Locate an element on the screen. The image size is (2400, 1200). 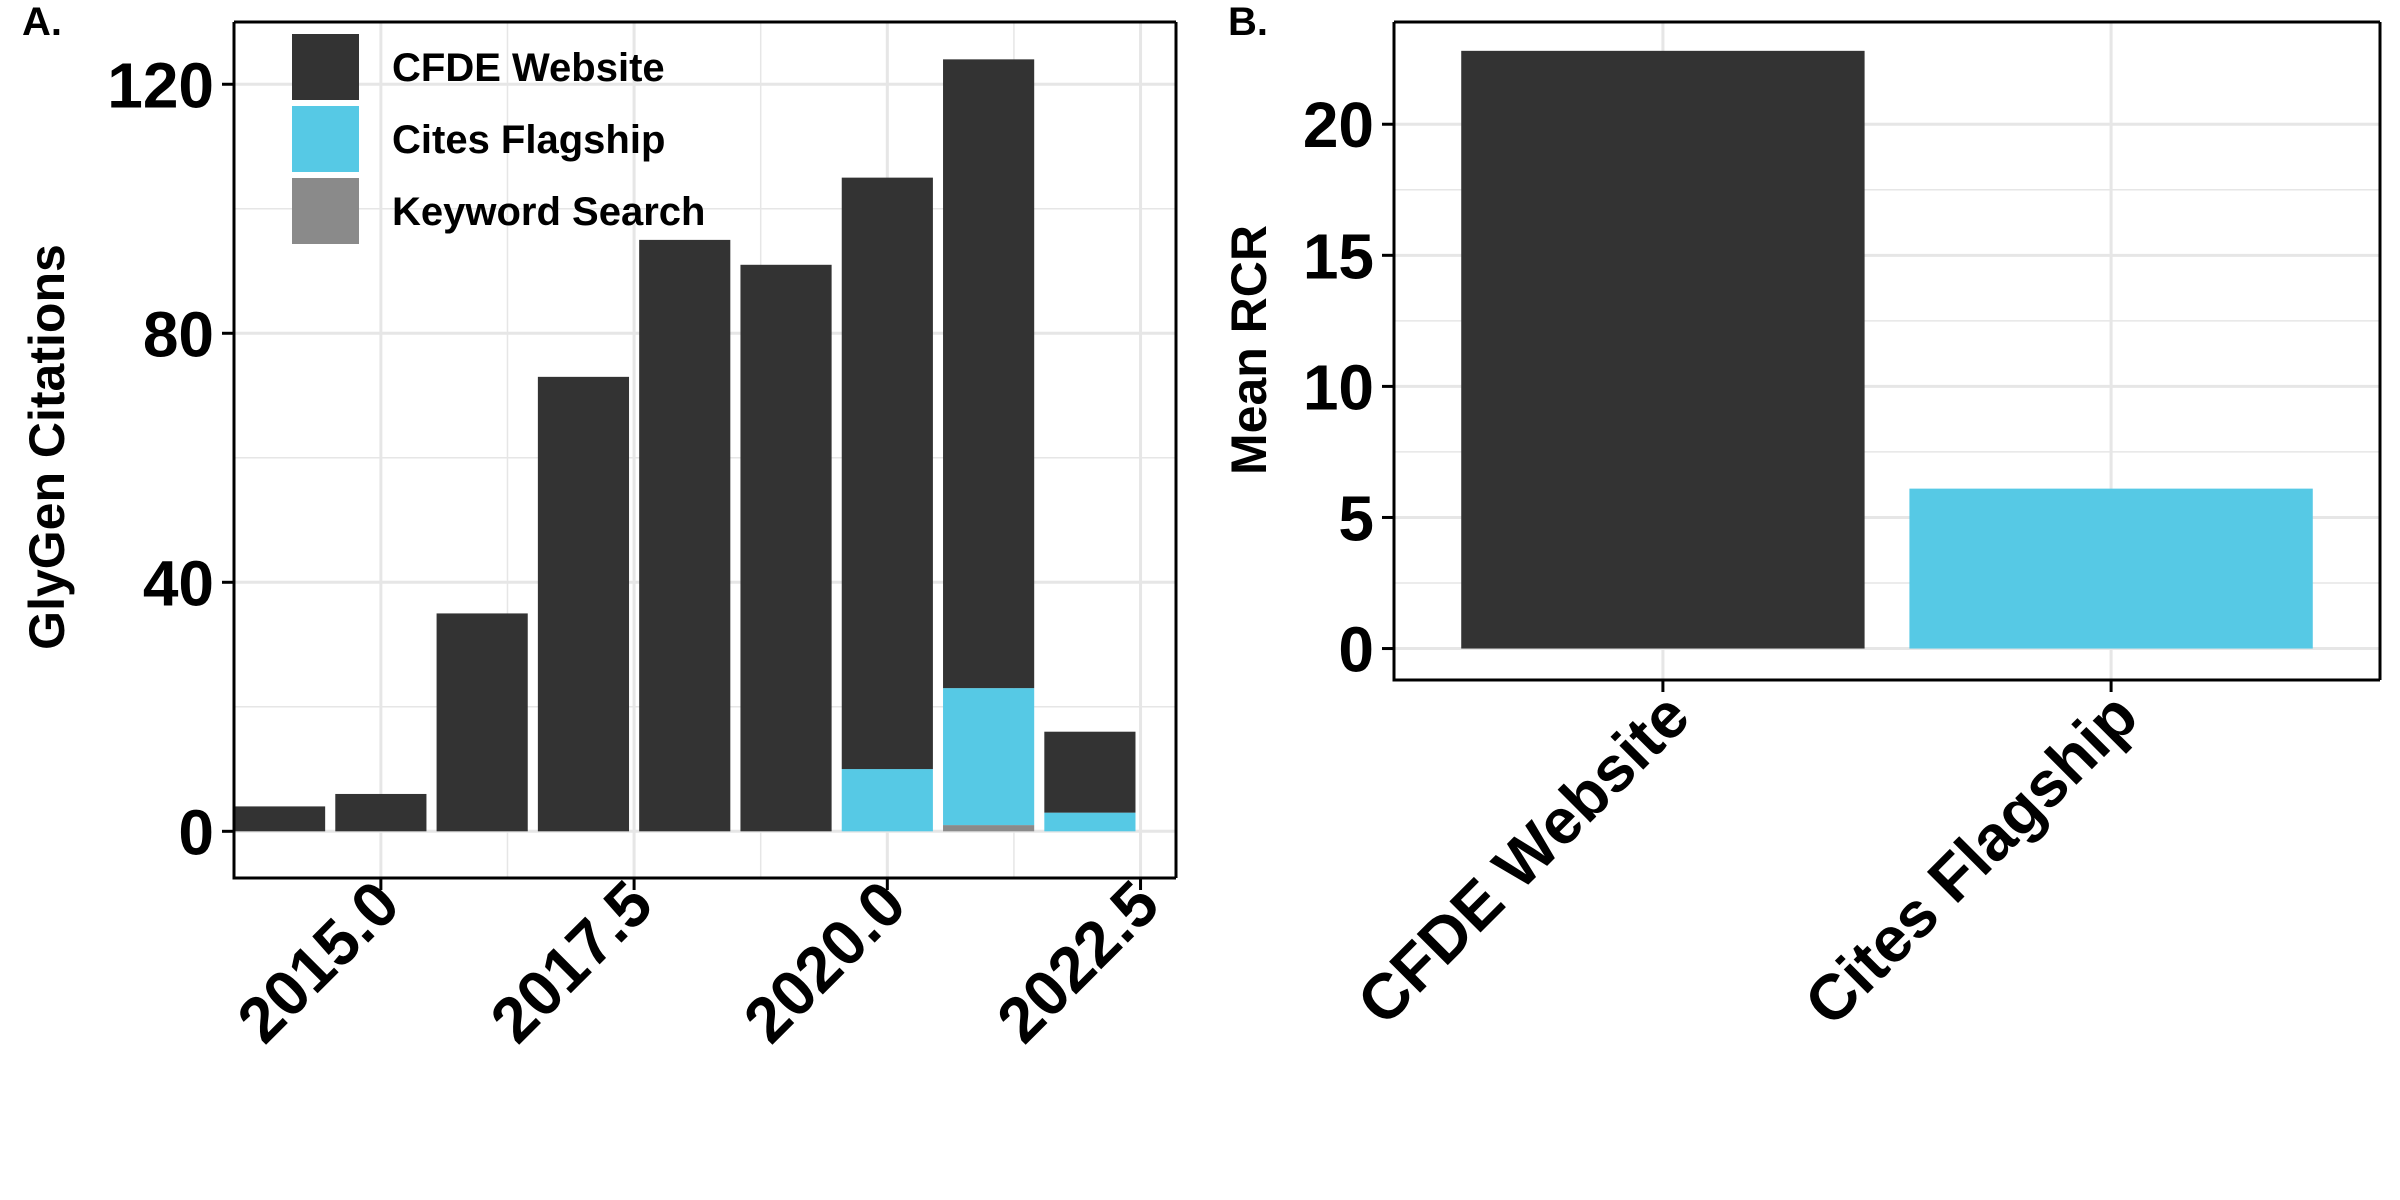
panel-a-y-tick-label: 40 is located at coordinates (178, 583).